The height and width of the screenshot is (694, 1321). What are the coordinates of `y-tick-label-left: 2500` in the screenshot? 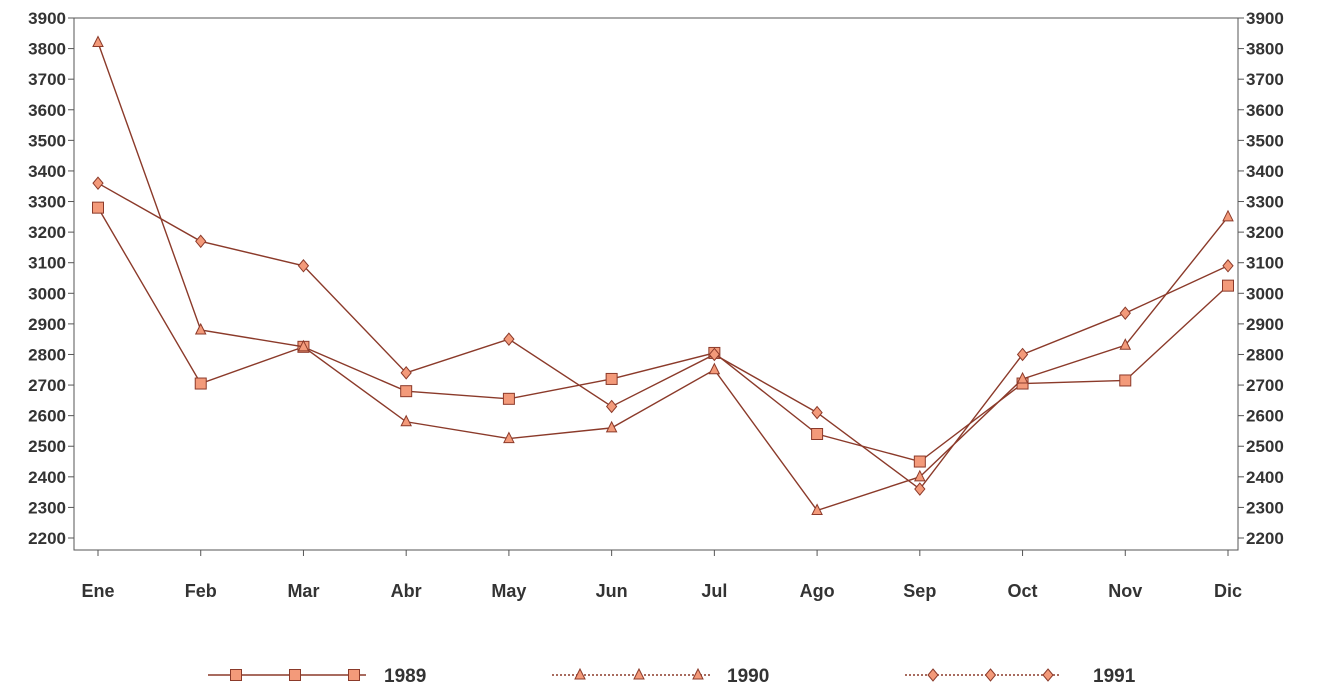 It's located at (47, 446).